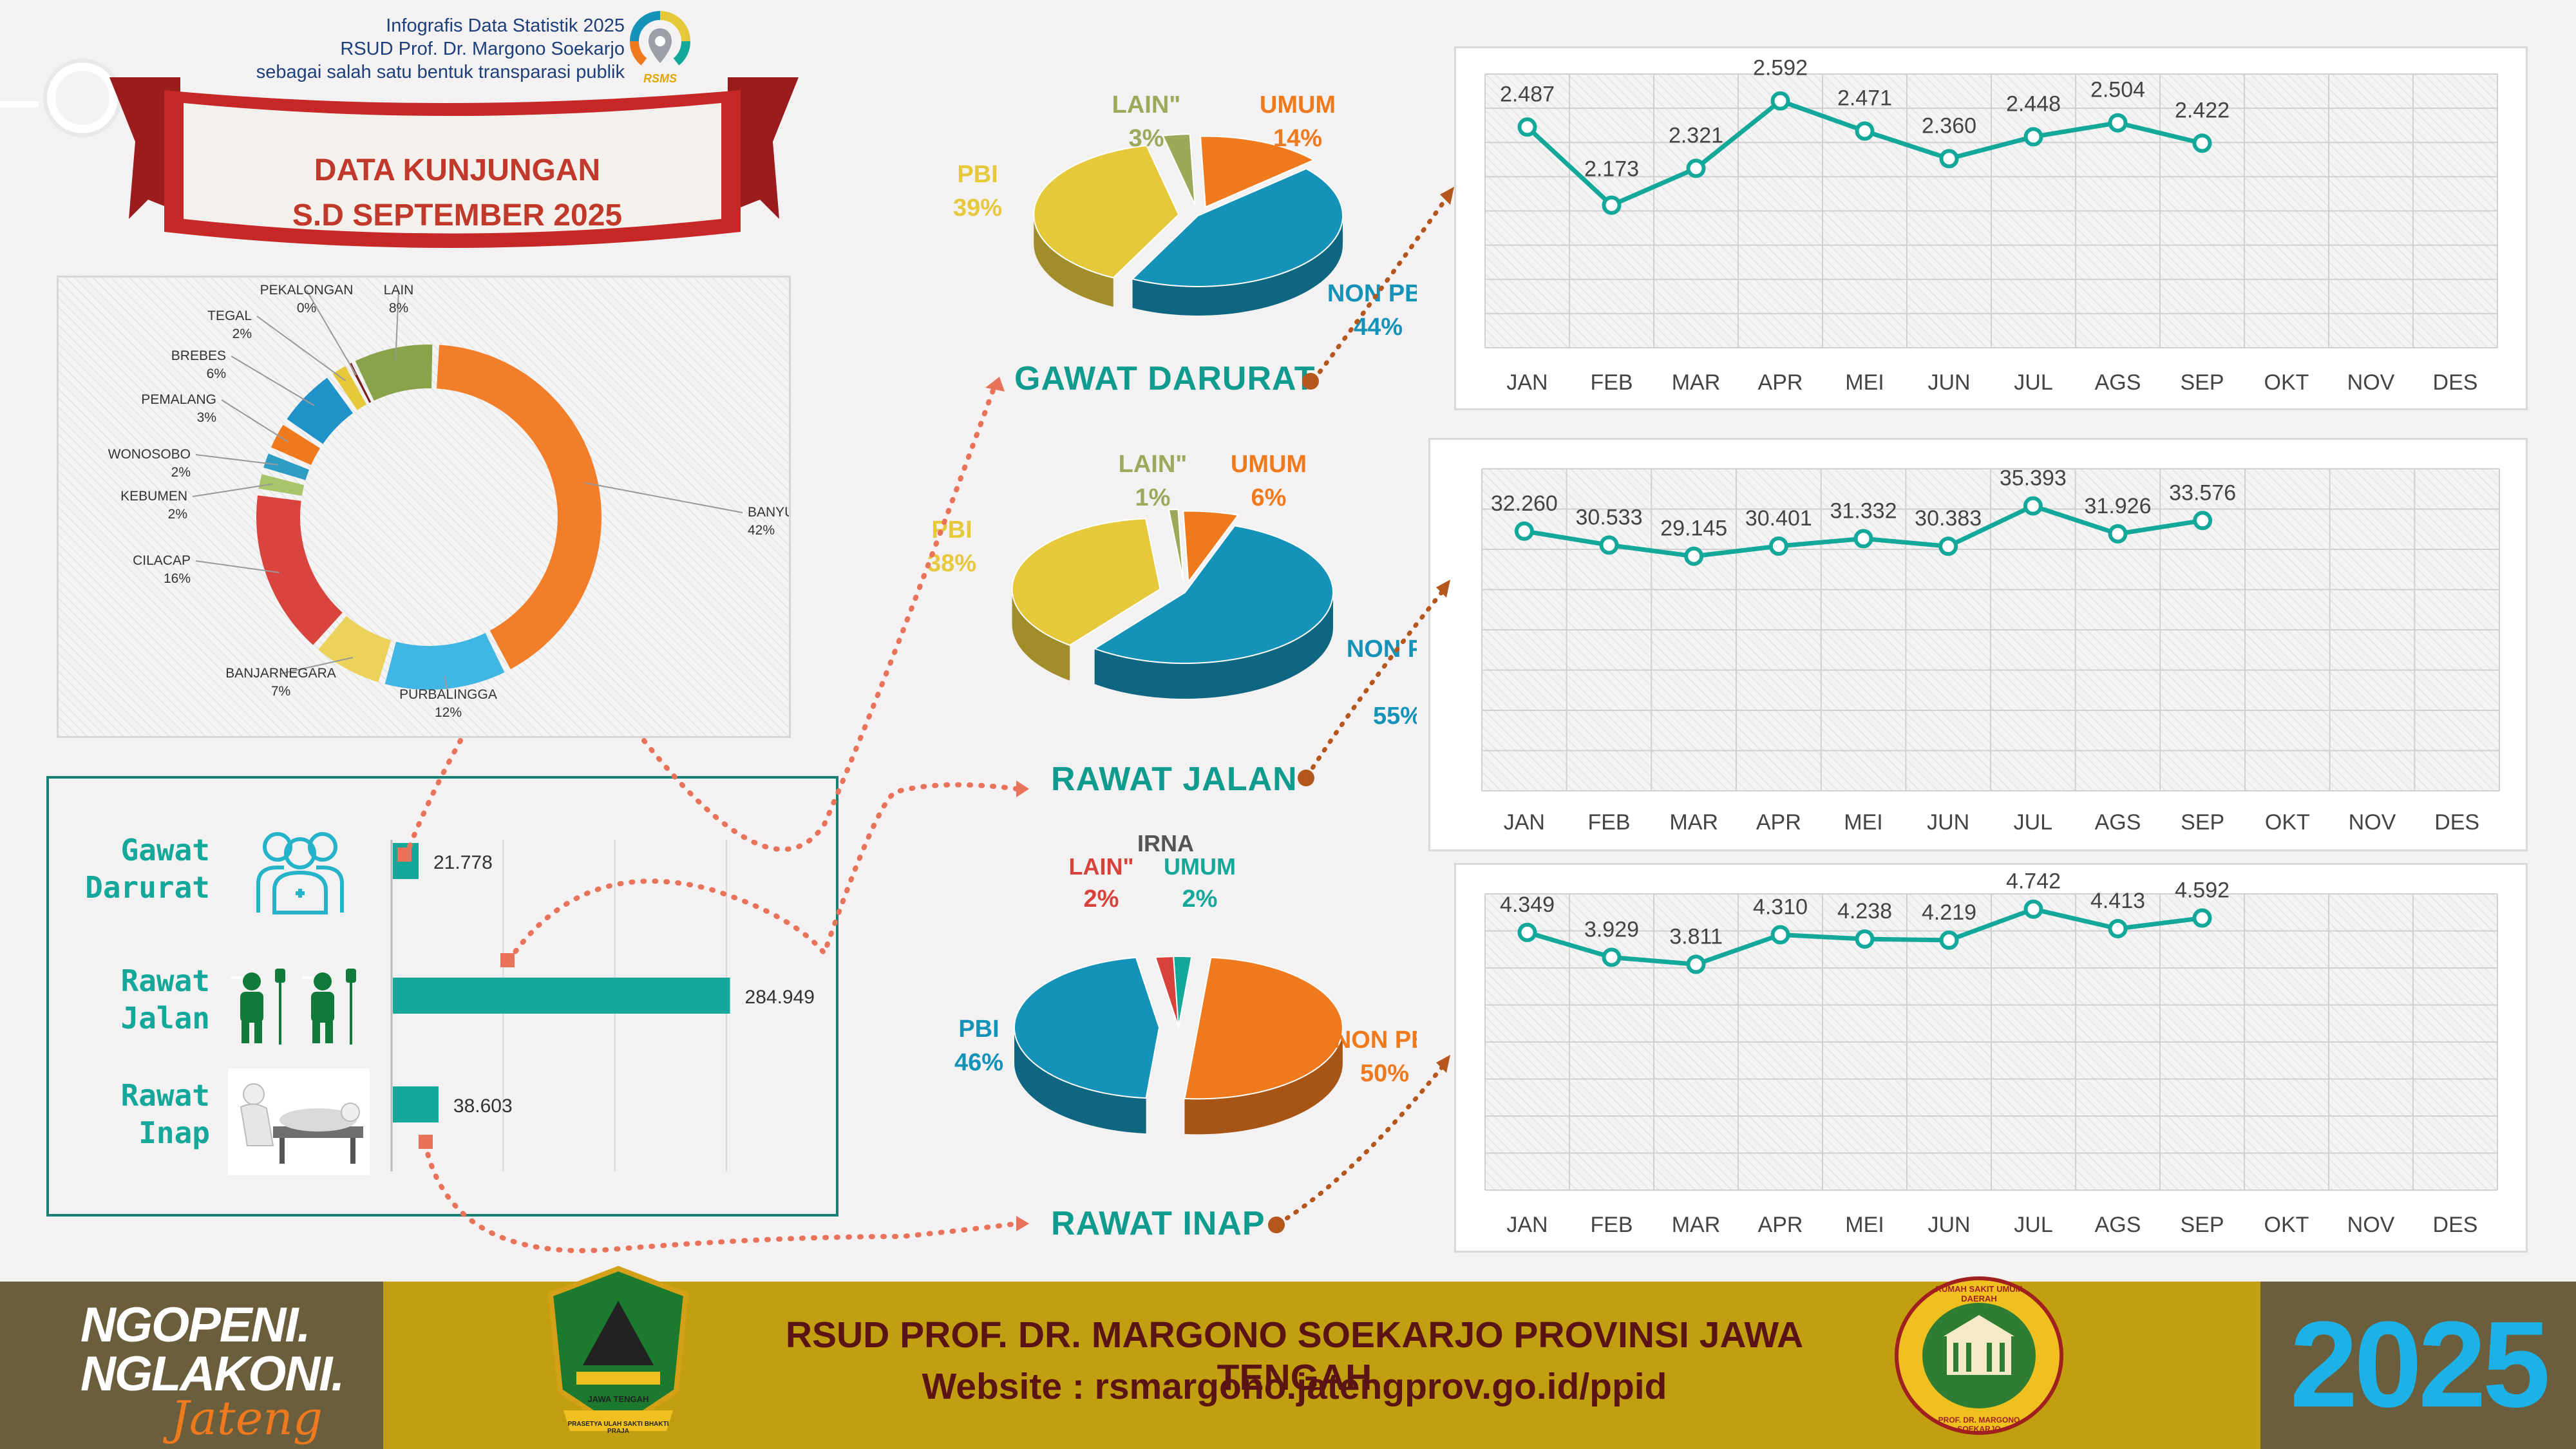 This screenshot has height=1449, width=2576. Describe the element at coordinates (306, 309) in the screenshot. I see `donut-pct-pekalongan: 0%` at that location.